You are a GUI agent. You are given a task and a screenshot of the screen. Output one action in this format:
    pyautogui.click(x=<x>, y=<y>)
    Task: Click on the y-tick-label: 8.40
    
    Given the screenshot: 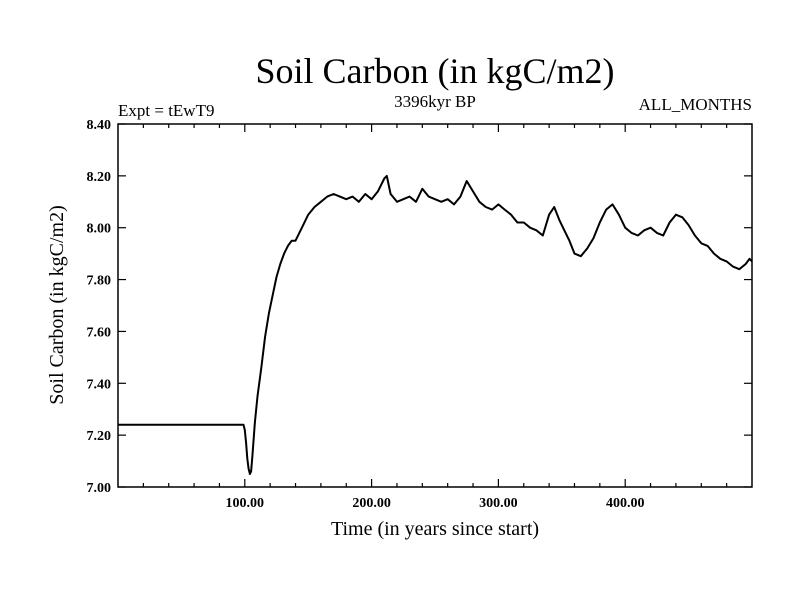 What is the action you would take?
    pyautogui.click(x=99, y=125)
    